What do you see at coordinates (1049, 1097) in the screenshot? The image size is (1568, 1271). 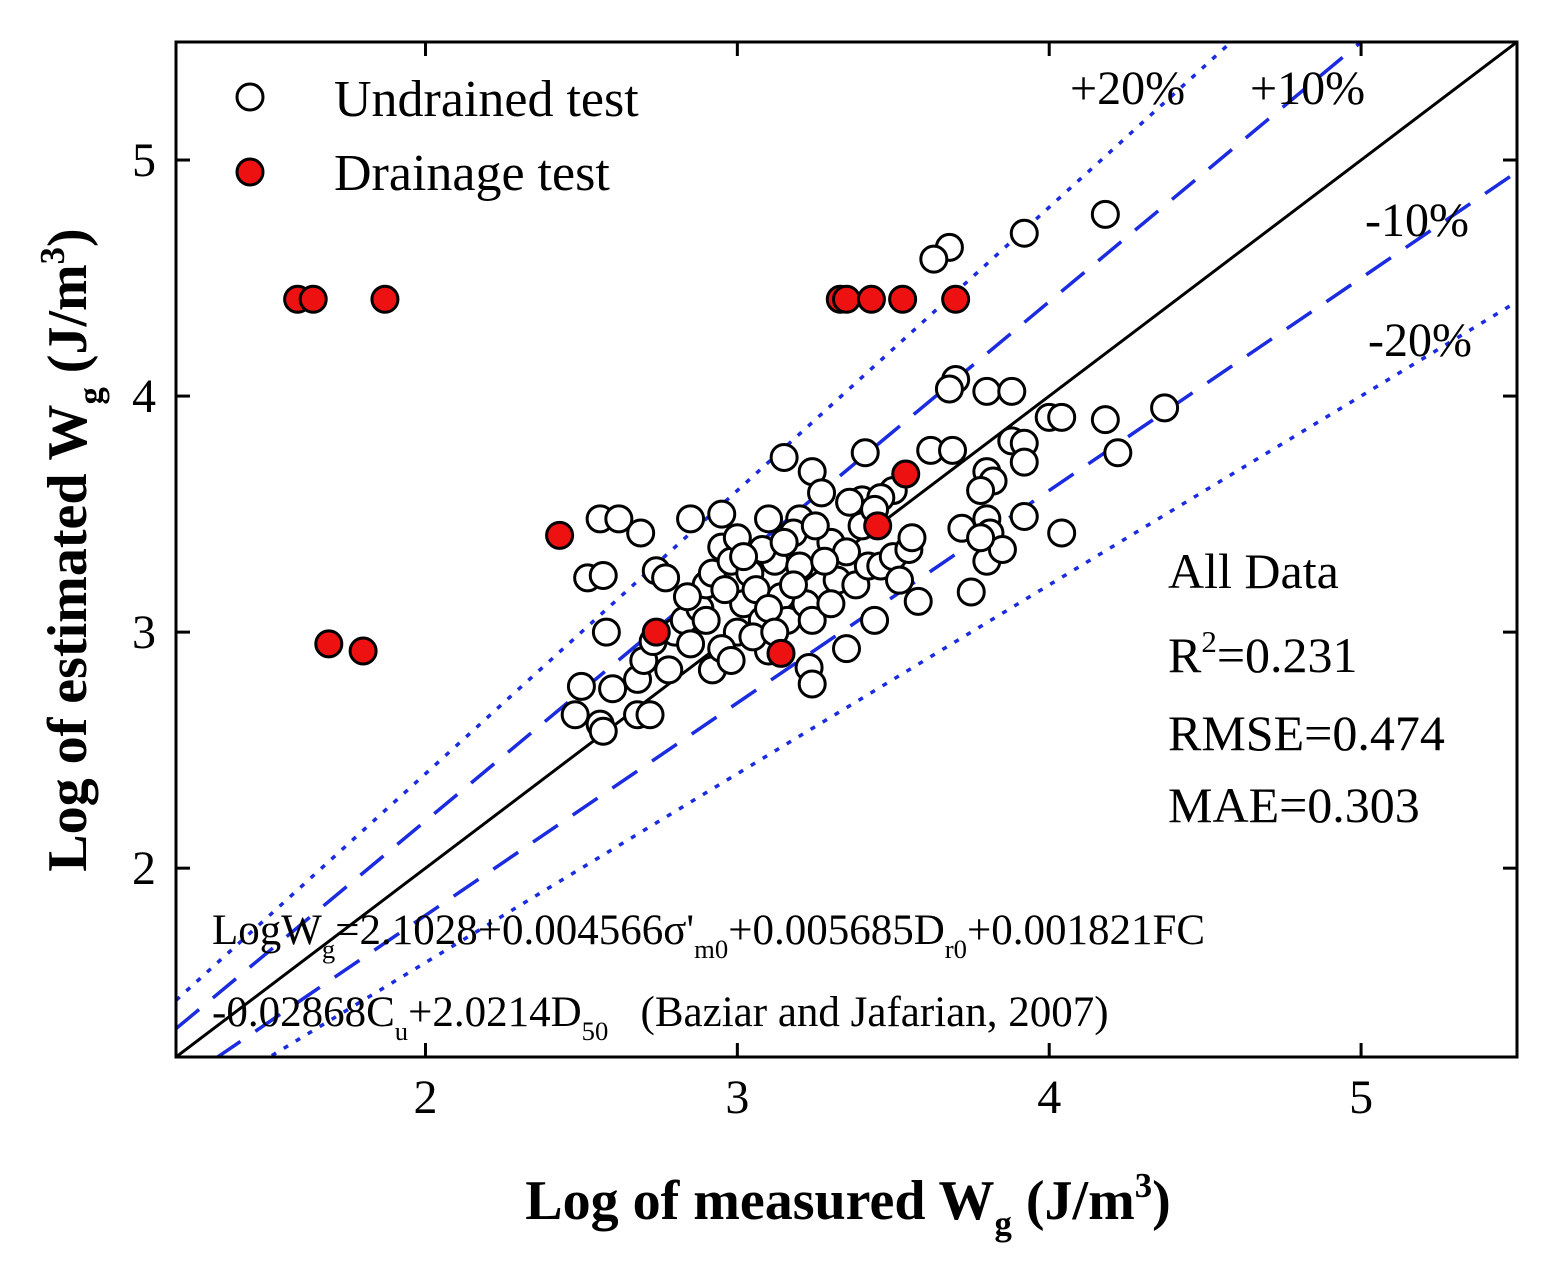 I see `x-tick-label: 4` at bounding box center [1049, 1097].